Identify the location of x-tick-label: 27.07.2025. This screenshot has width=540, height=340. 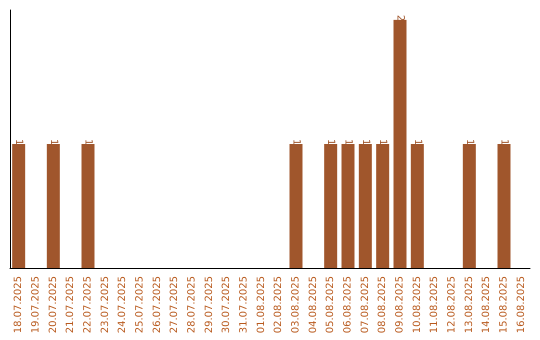
(174, 305).